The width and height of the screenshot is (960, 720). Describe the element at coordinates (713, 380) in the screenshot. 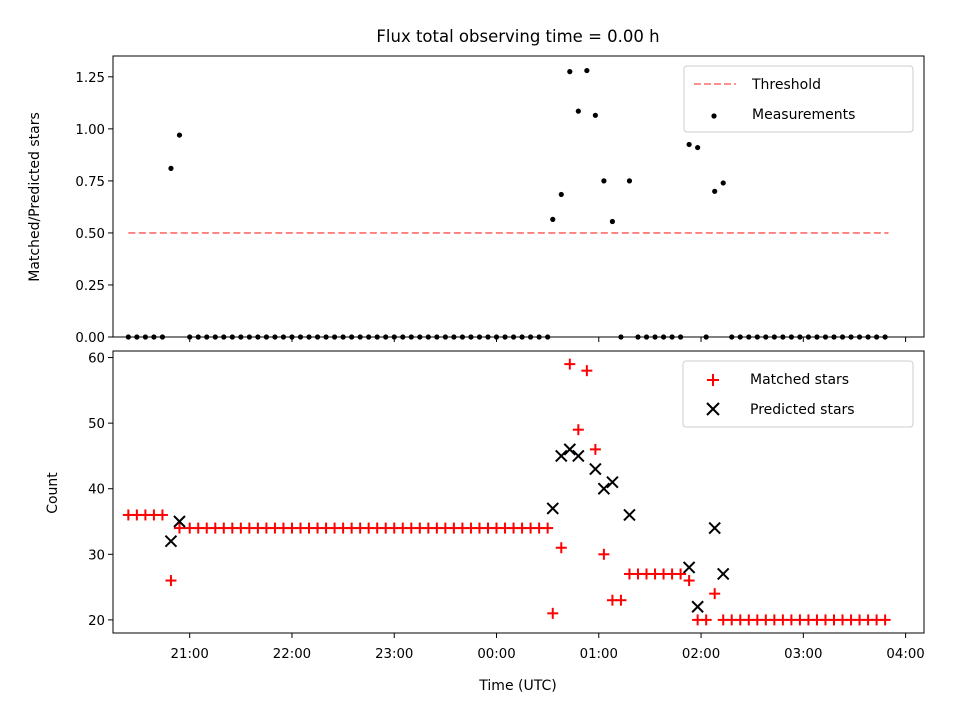

I see `legend-matched-swatch` at that location.